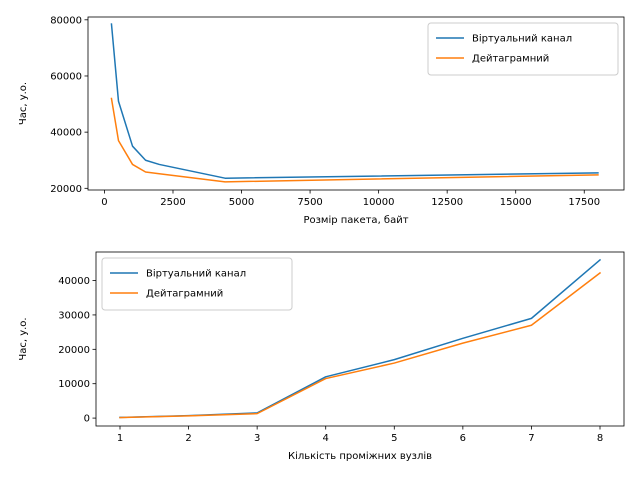 Image resolution: width=640 pixels, height=480 pixels. Describe the element at coordinates (516, 202) in the screenshot. I see `x-tick-label: 15000` at that location.